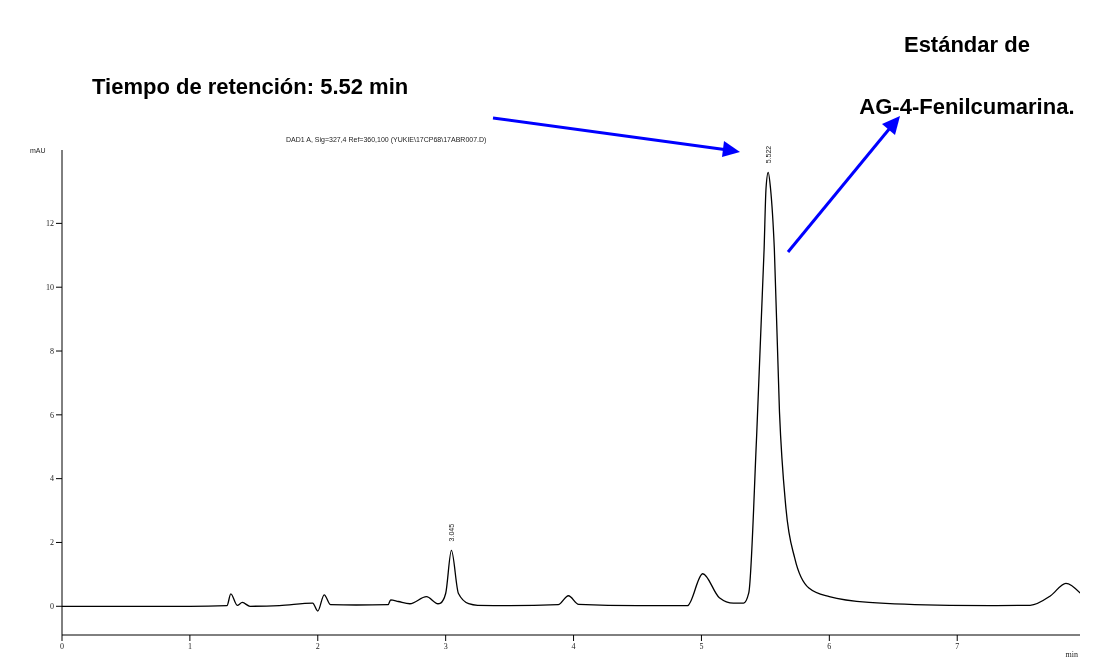 This screenshot has height=659, width=1098. What do you see at coordinates (573, 646) in the screenshot?
I see `x-tick-label: 4` at bounding box center [573, 646].